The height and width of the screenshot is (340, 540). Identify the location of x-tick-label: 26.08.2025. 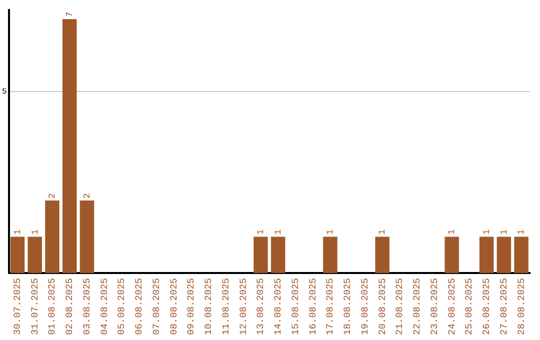
(486, 307).